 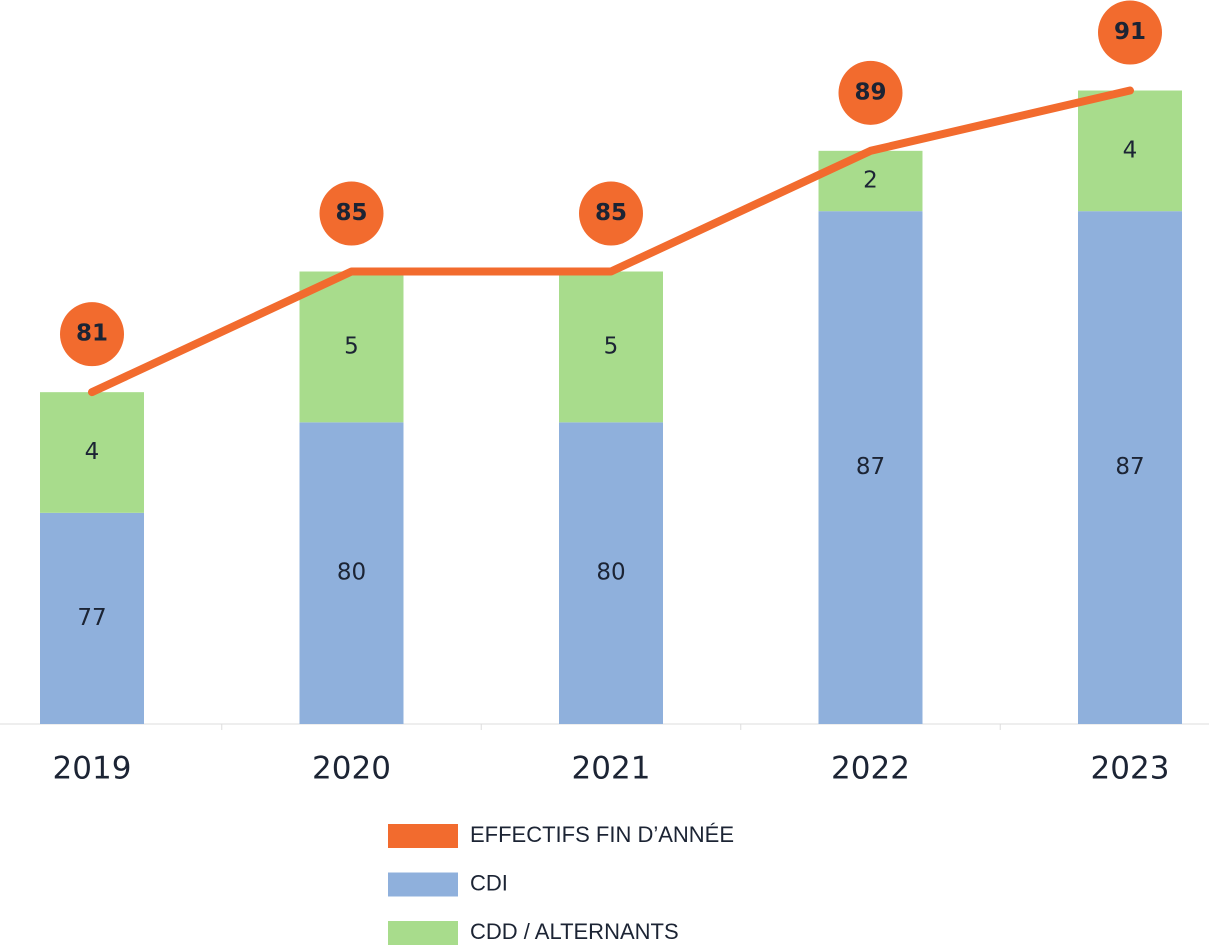 I want to click on data-label: 77, so click(x=91, y=618).